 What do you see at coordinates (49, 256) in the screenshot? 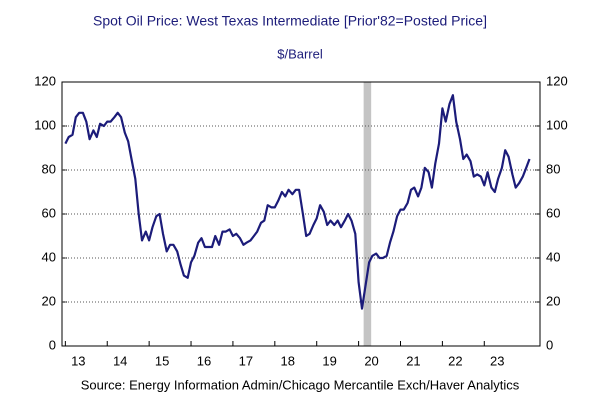
I see `y-tick-label: 40` at bounding box center [49, 256].